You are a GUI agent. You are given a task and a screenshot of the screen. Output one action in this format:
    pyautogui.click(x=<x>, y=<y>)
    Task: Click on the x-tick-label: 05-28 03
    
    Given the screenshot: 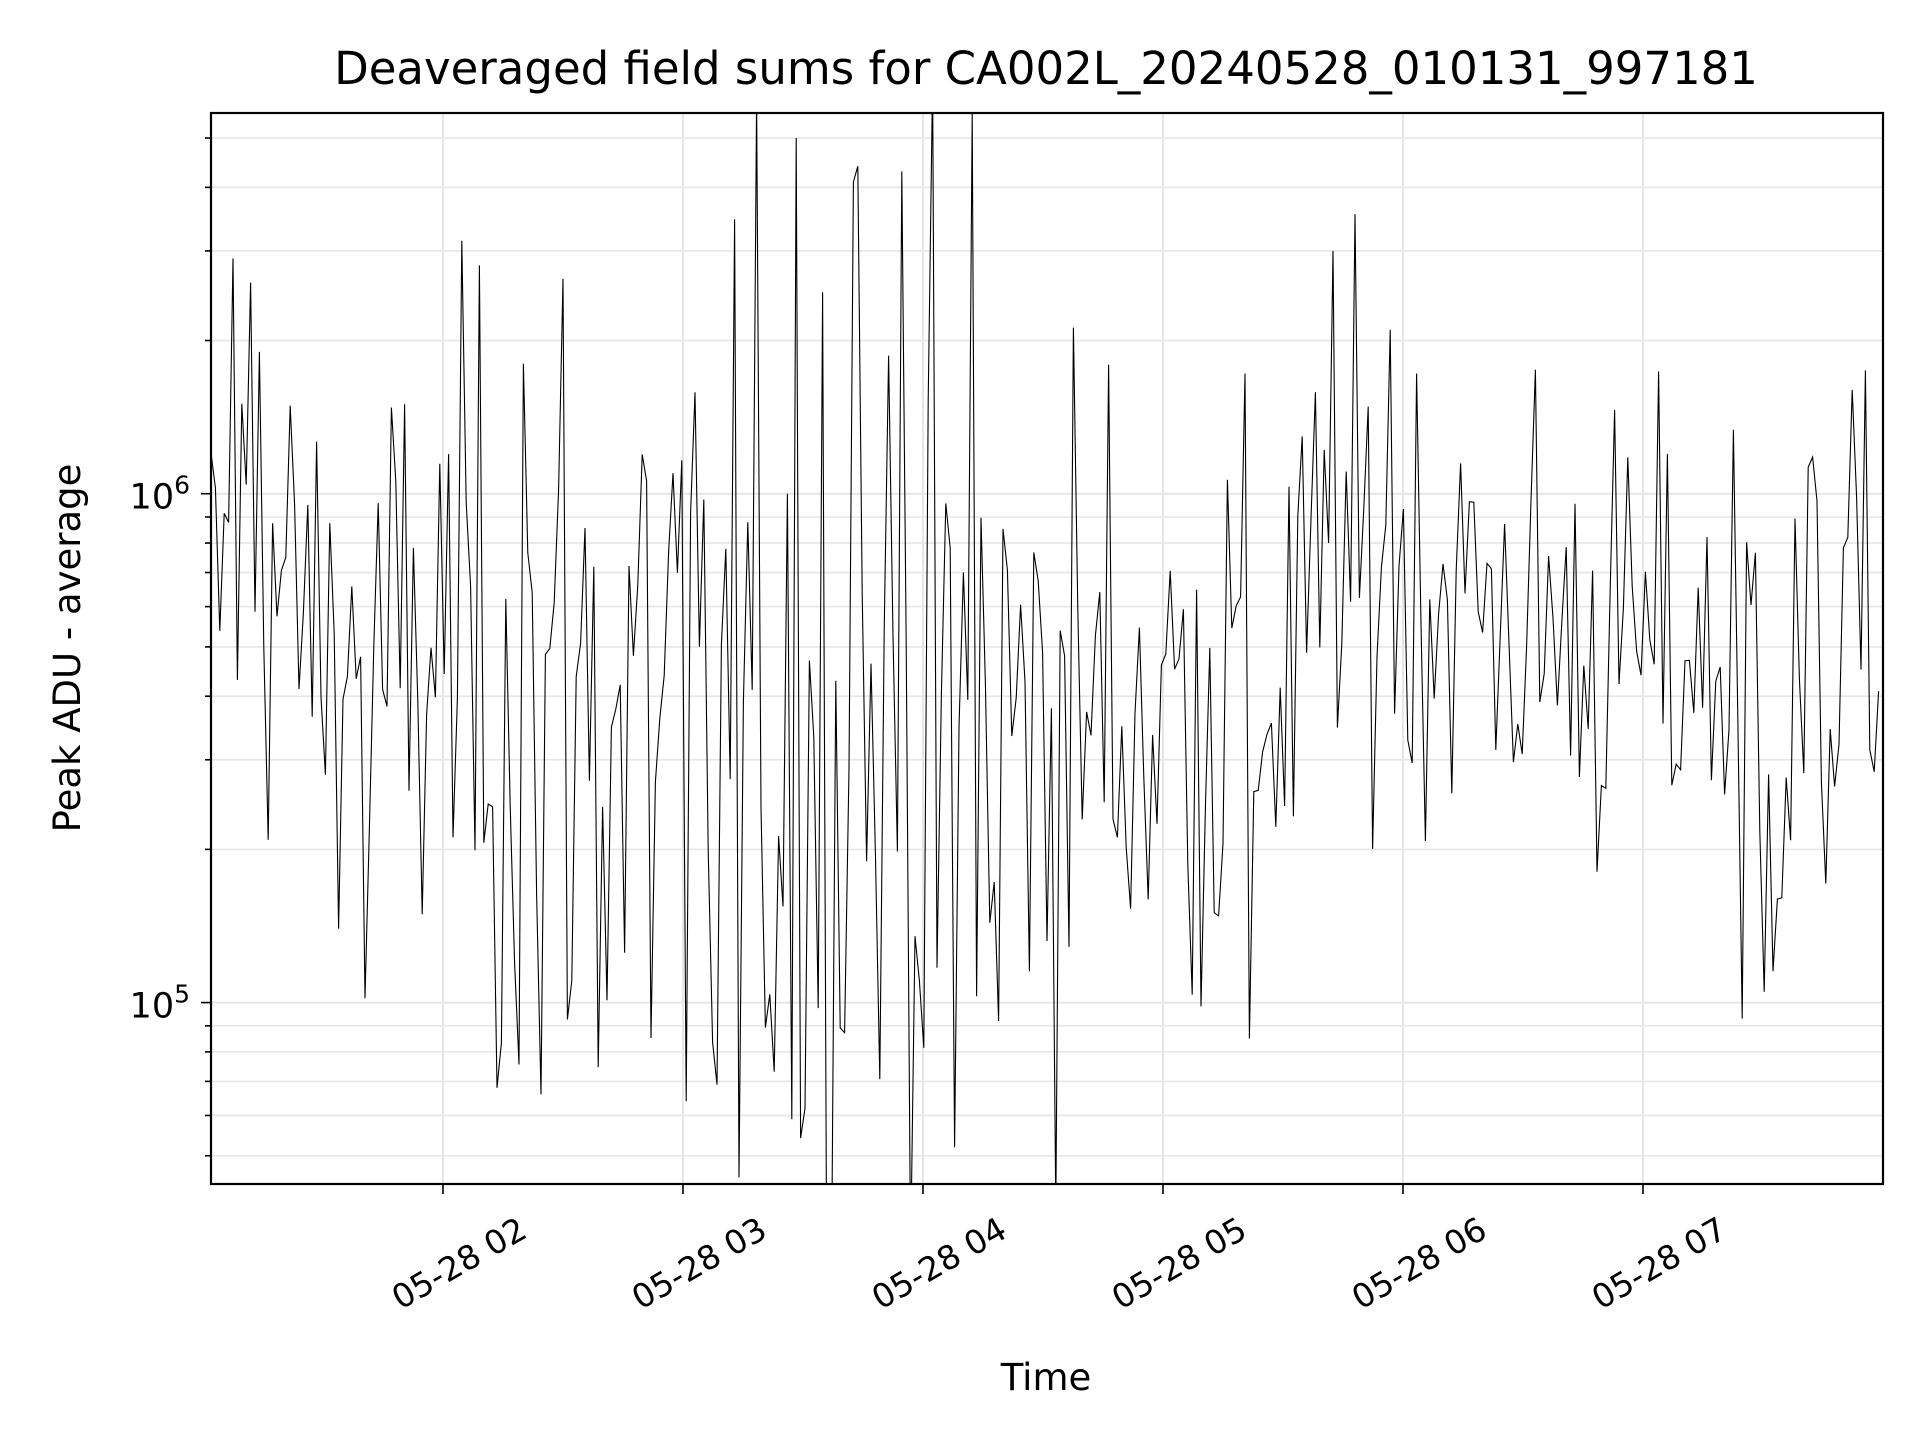 What is the action you would take?
    pyautogui.click(x=699, y=1263)
    